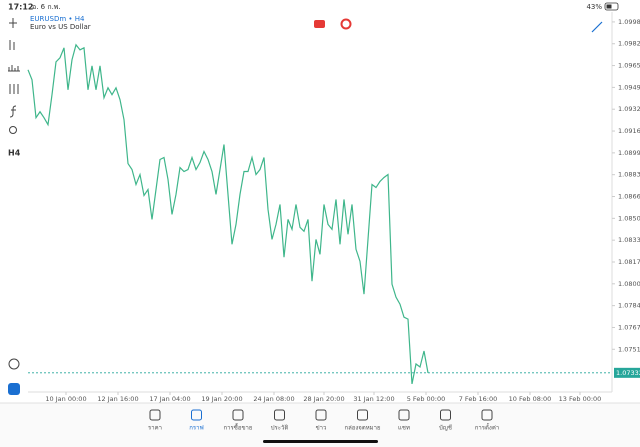 Image resolution: width=640 pixels, height=447 pixels. What do you see at coordinates (629, 306) in the screenshot?
I see `y-tick-label: 1.07840` at bounding box center [629, 306].